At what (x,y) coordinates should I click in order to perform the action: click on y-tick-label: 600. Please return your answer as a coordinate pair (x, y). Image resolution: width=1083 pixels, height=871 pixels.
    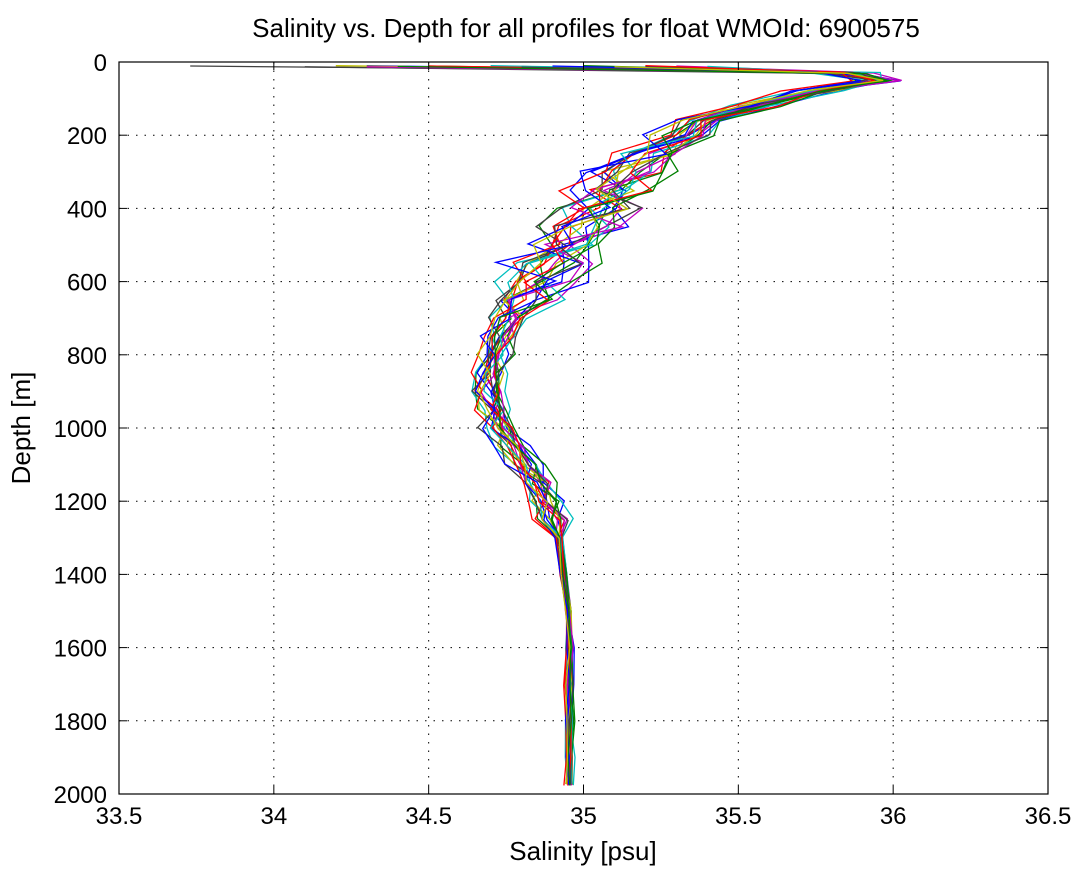
    Looking at the image, I should click on (87, 283).